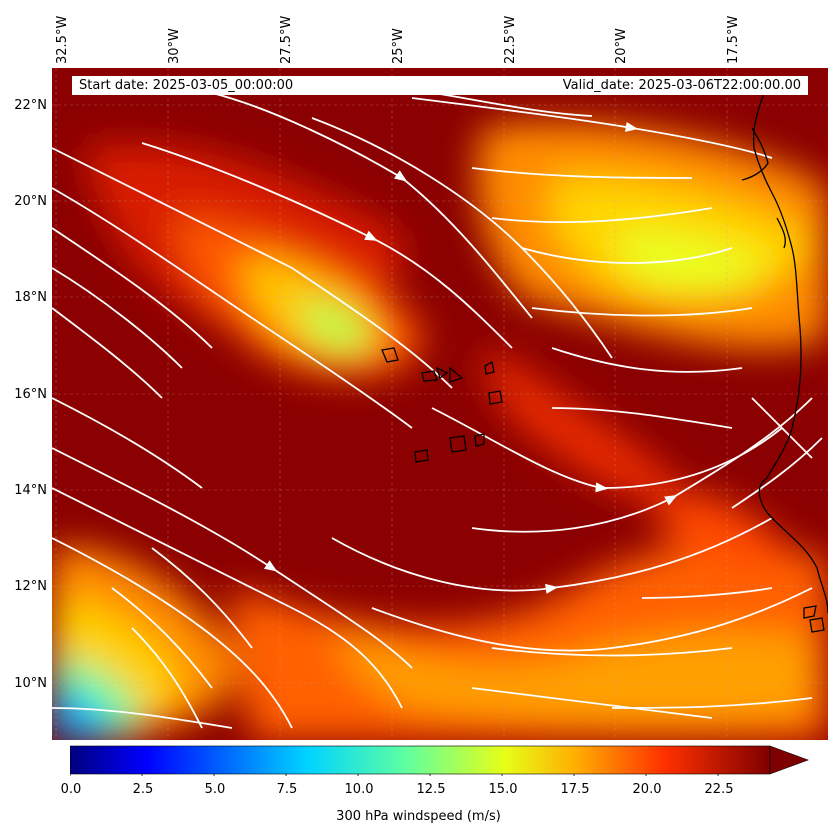  What do you see at coordinates (215, 789) in the screenshot?
I see `colorbar-tick-5: 5.0` at bounding box center [215, 789].